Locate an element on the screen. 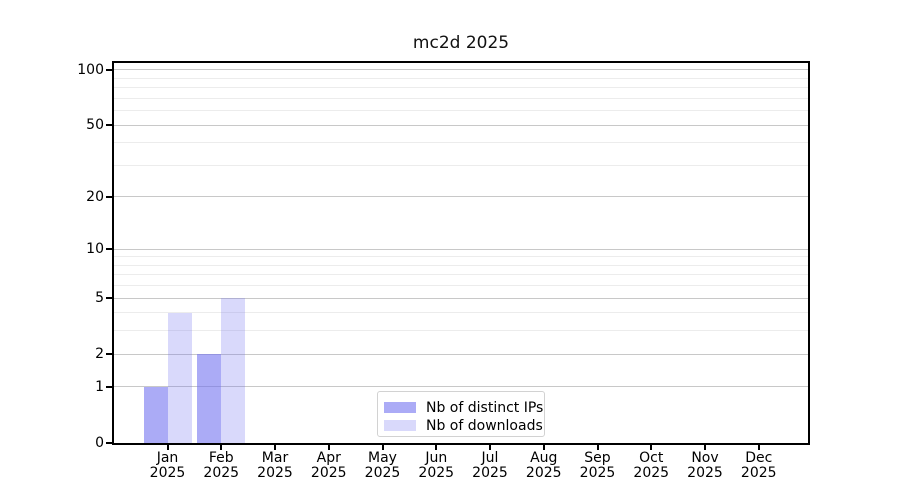  x-tick-month: Feb is located at coordinates (221, 458).